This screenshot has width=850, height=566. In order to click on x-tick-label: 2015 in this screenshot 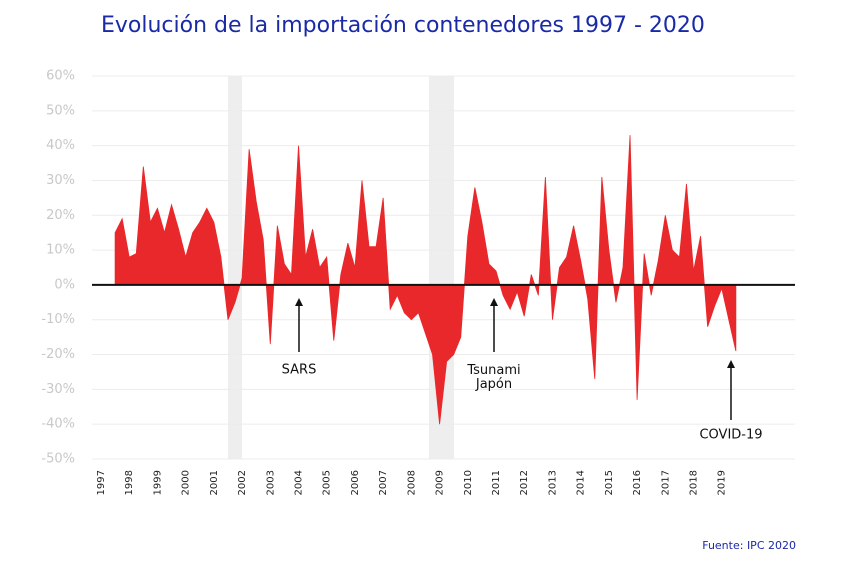, I will do `click(609, 482)`.